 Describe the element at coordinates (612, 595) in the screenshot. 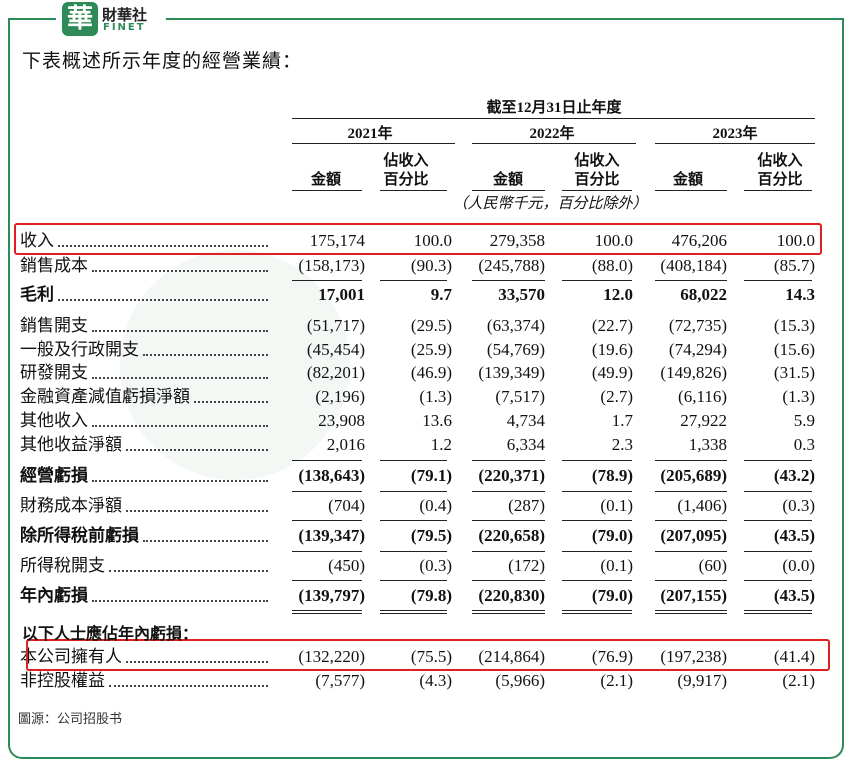

I see `value-cell: (79.0)` at that location.